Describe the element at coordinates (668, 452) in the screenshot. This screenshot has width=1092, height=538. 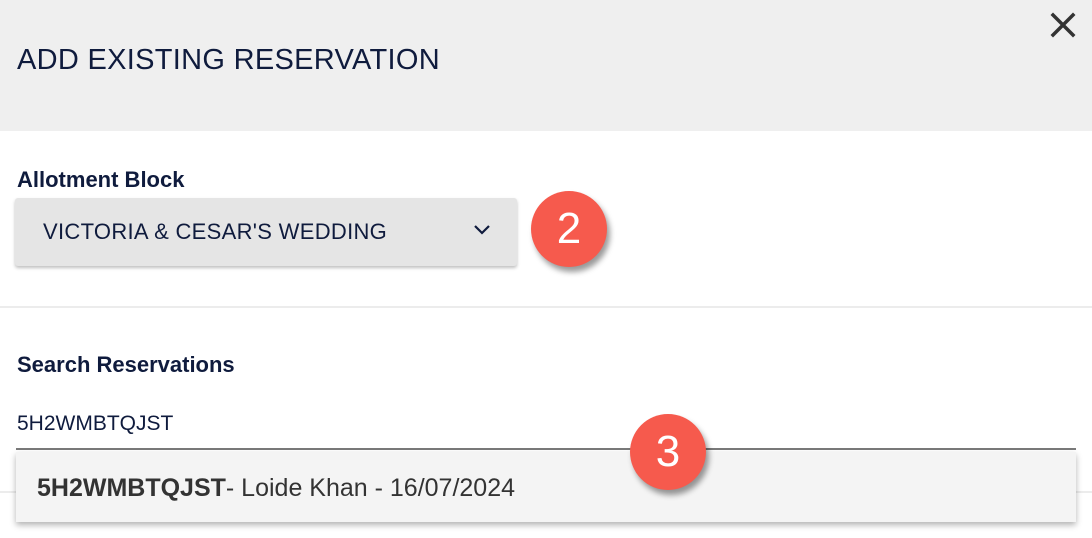
I see `step-badge-3: 3` at that location.